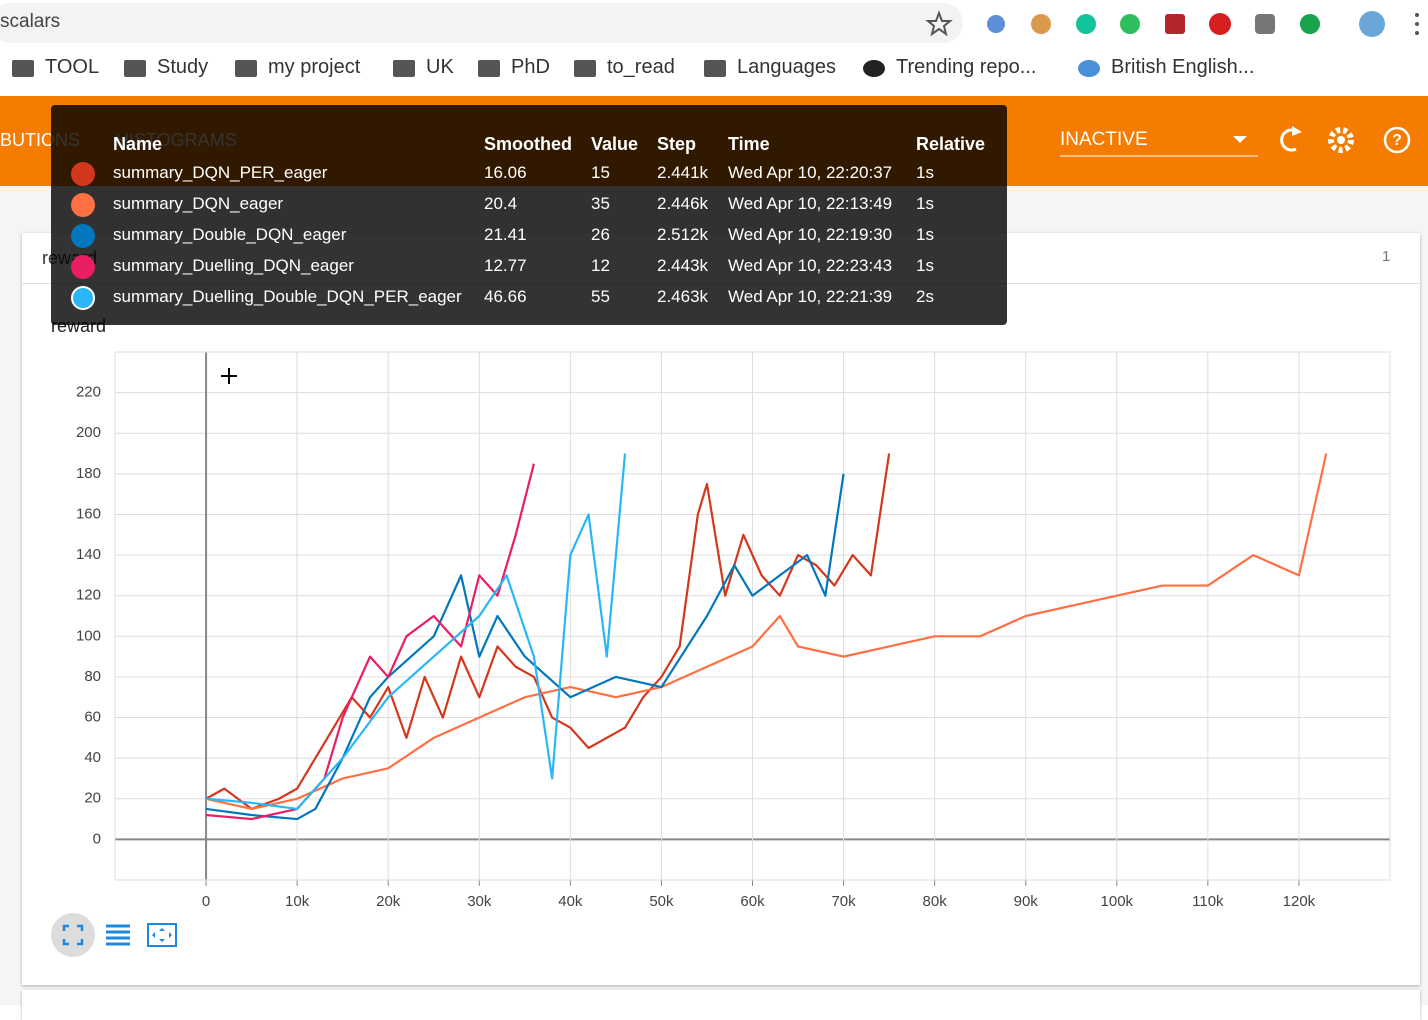 Image resolution: width=1428 pixels, height=1020 pixels. Describe the element at coordinates (97, 838) in the screenshot. I see `y-tick-label: 0` at that location.